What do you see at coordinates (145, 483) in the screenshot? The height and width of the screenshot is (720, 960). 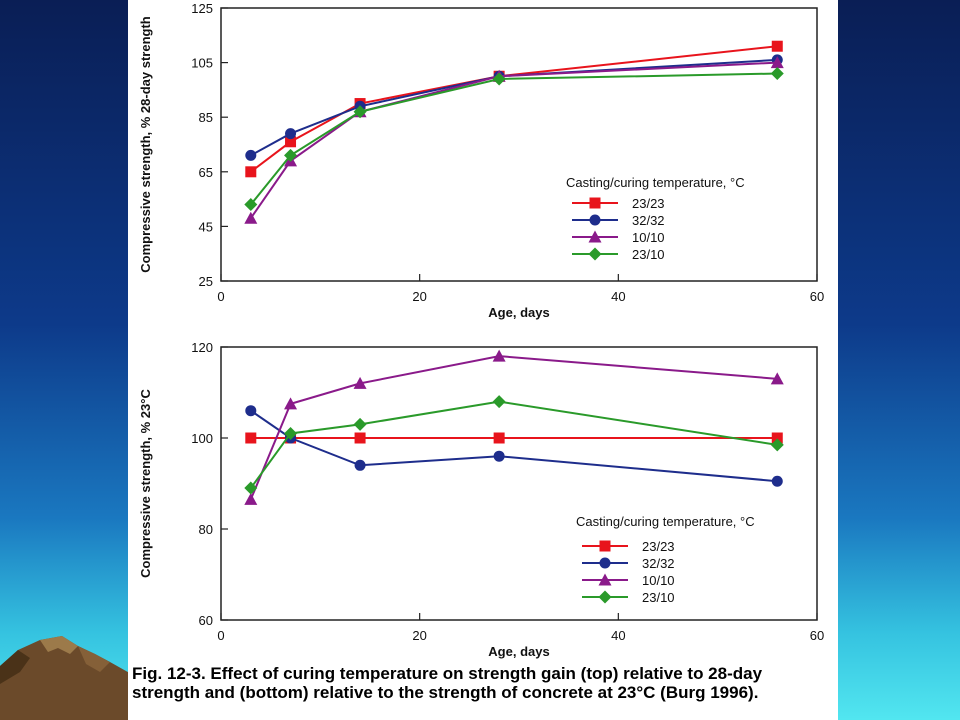 I see `y-axis-label: Compressive strength, % 23°C` at bounding box center [145, 483].